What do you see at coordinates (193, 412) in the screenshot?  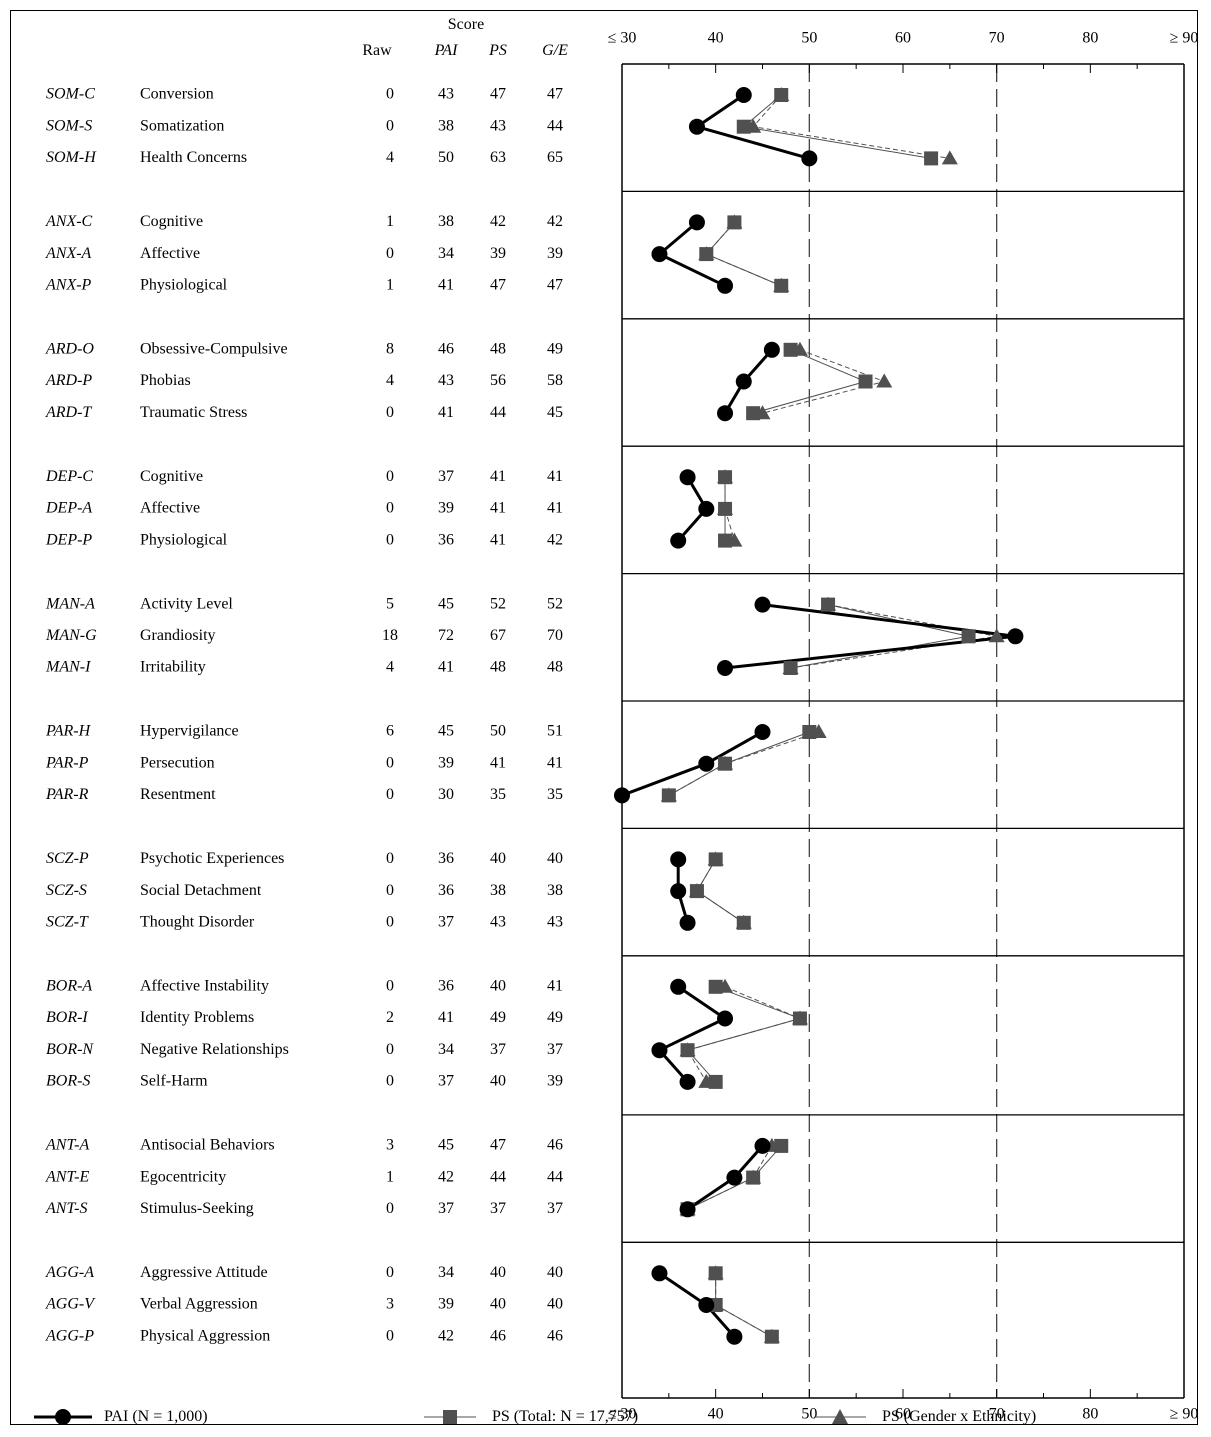 I see `scale-name: Traumatic Stress` at bounding box center [193, 412].